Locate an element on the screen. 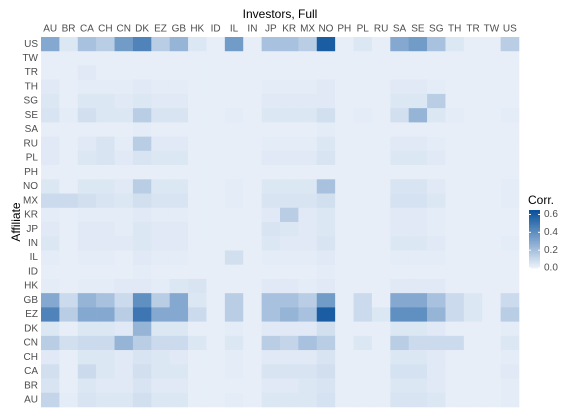 Image resolution: width=566 pixels, height=420 pixels. x-axis-title: Investors, Full is located at coordinates (280, 14).